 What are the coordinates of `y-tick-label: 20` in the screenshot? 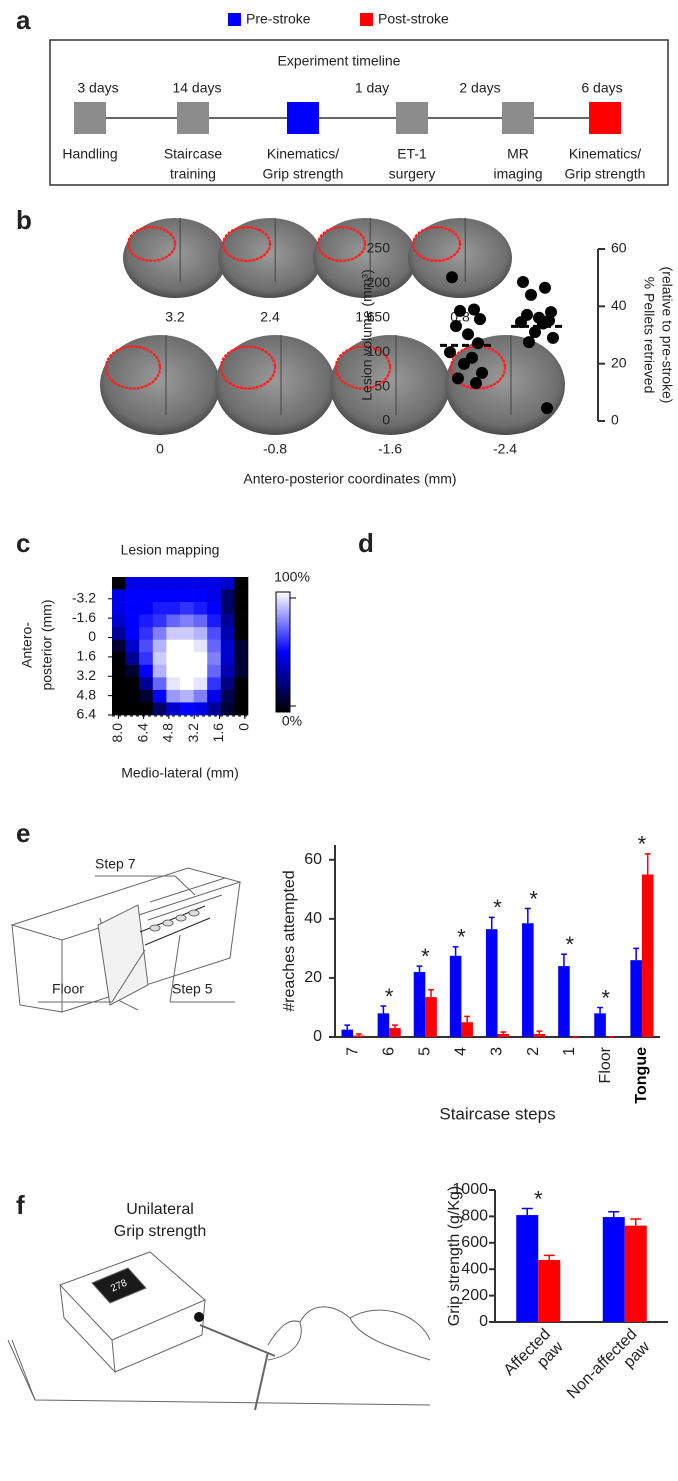 It's located at (313, 977).